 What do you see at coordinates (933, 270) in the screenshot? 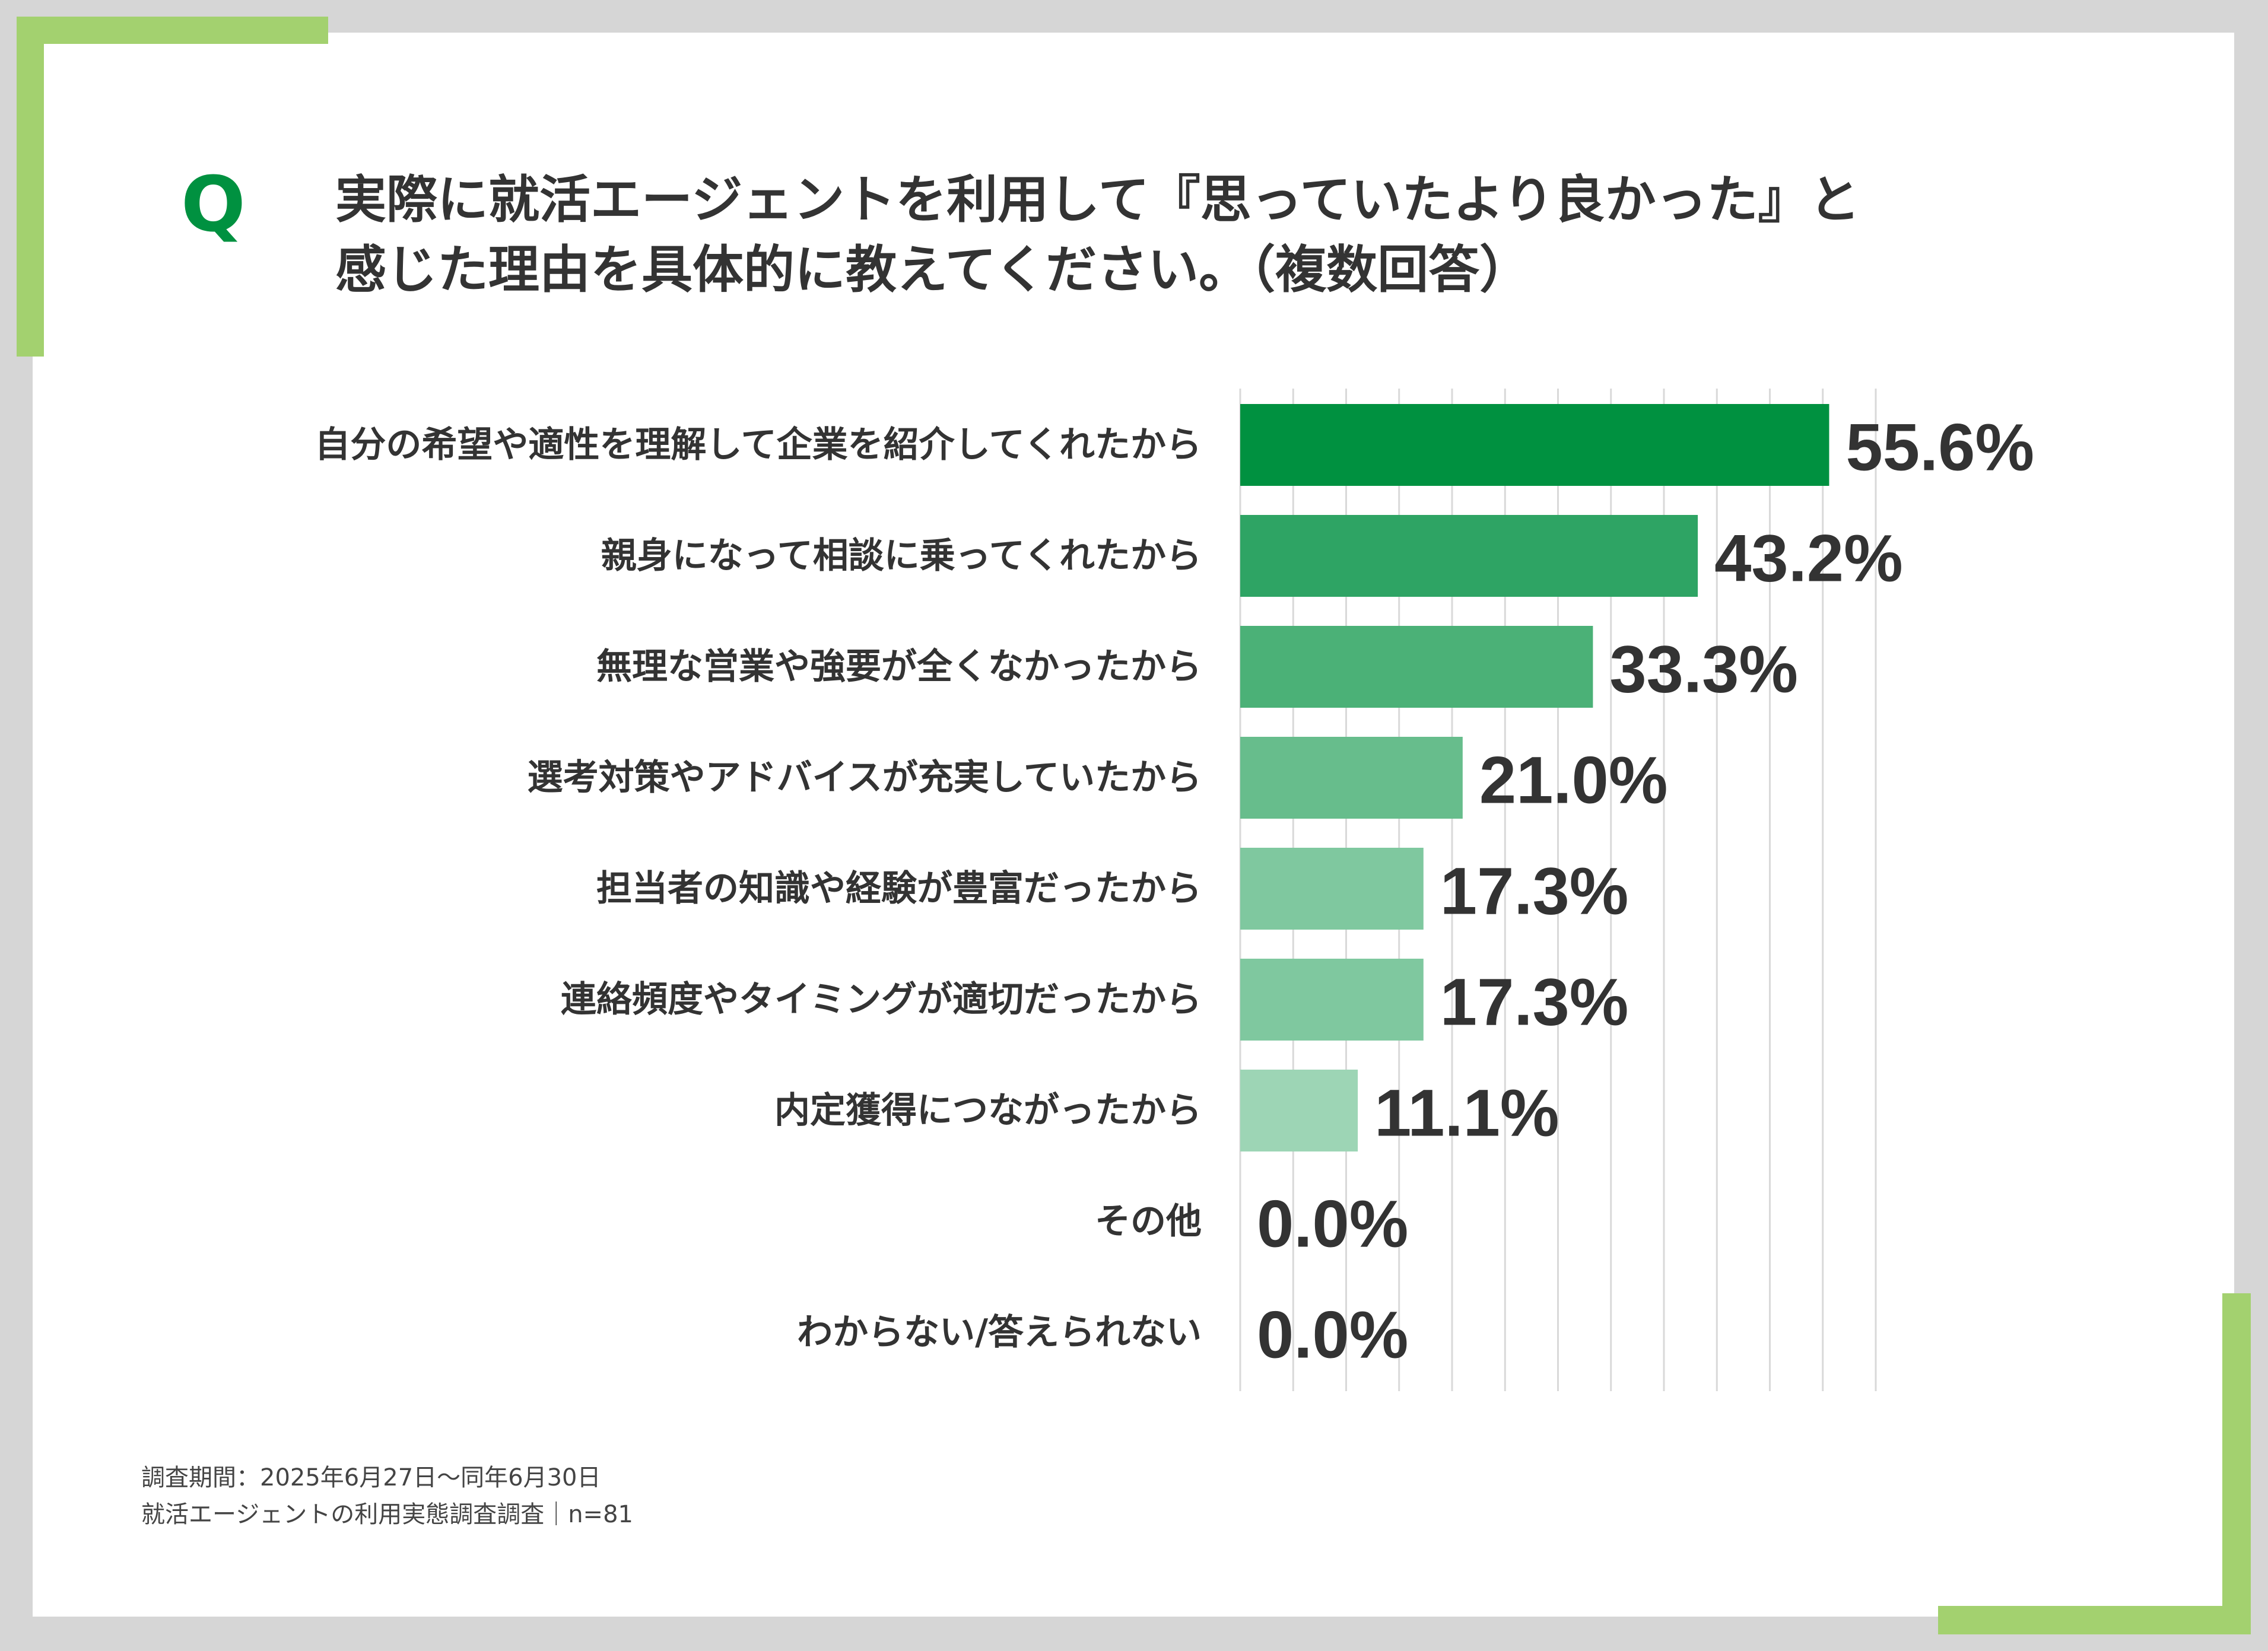
I see `question-line-2: 感じた理由を具体的に教えてください。（複数回答）` at bounding box center [933, 270].